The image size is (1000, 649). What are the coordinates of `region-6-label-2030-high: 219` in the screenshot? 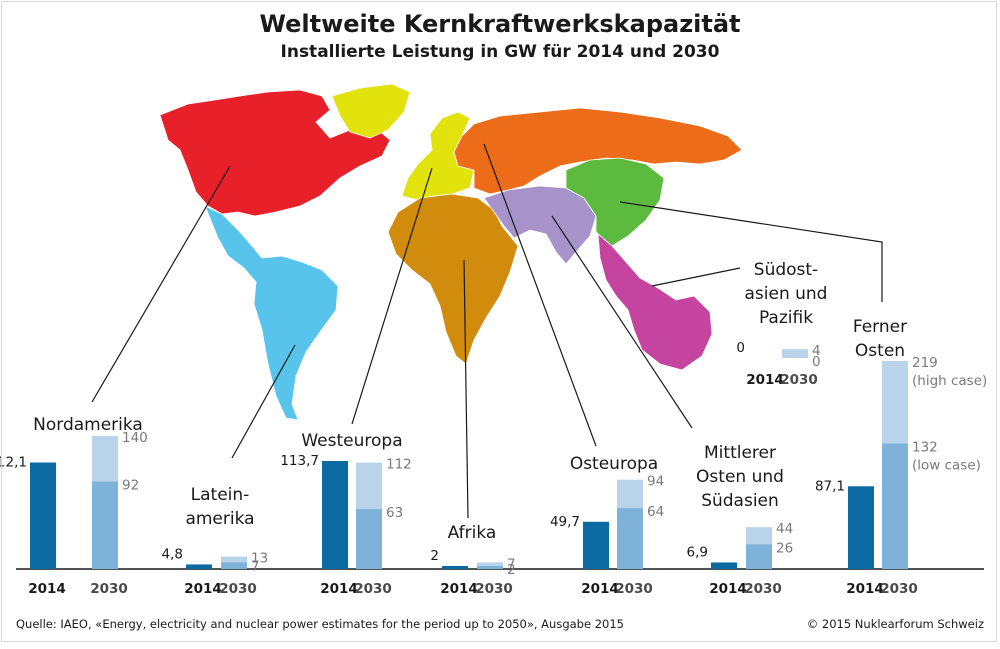 It's located at (925, 363).